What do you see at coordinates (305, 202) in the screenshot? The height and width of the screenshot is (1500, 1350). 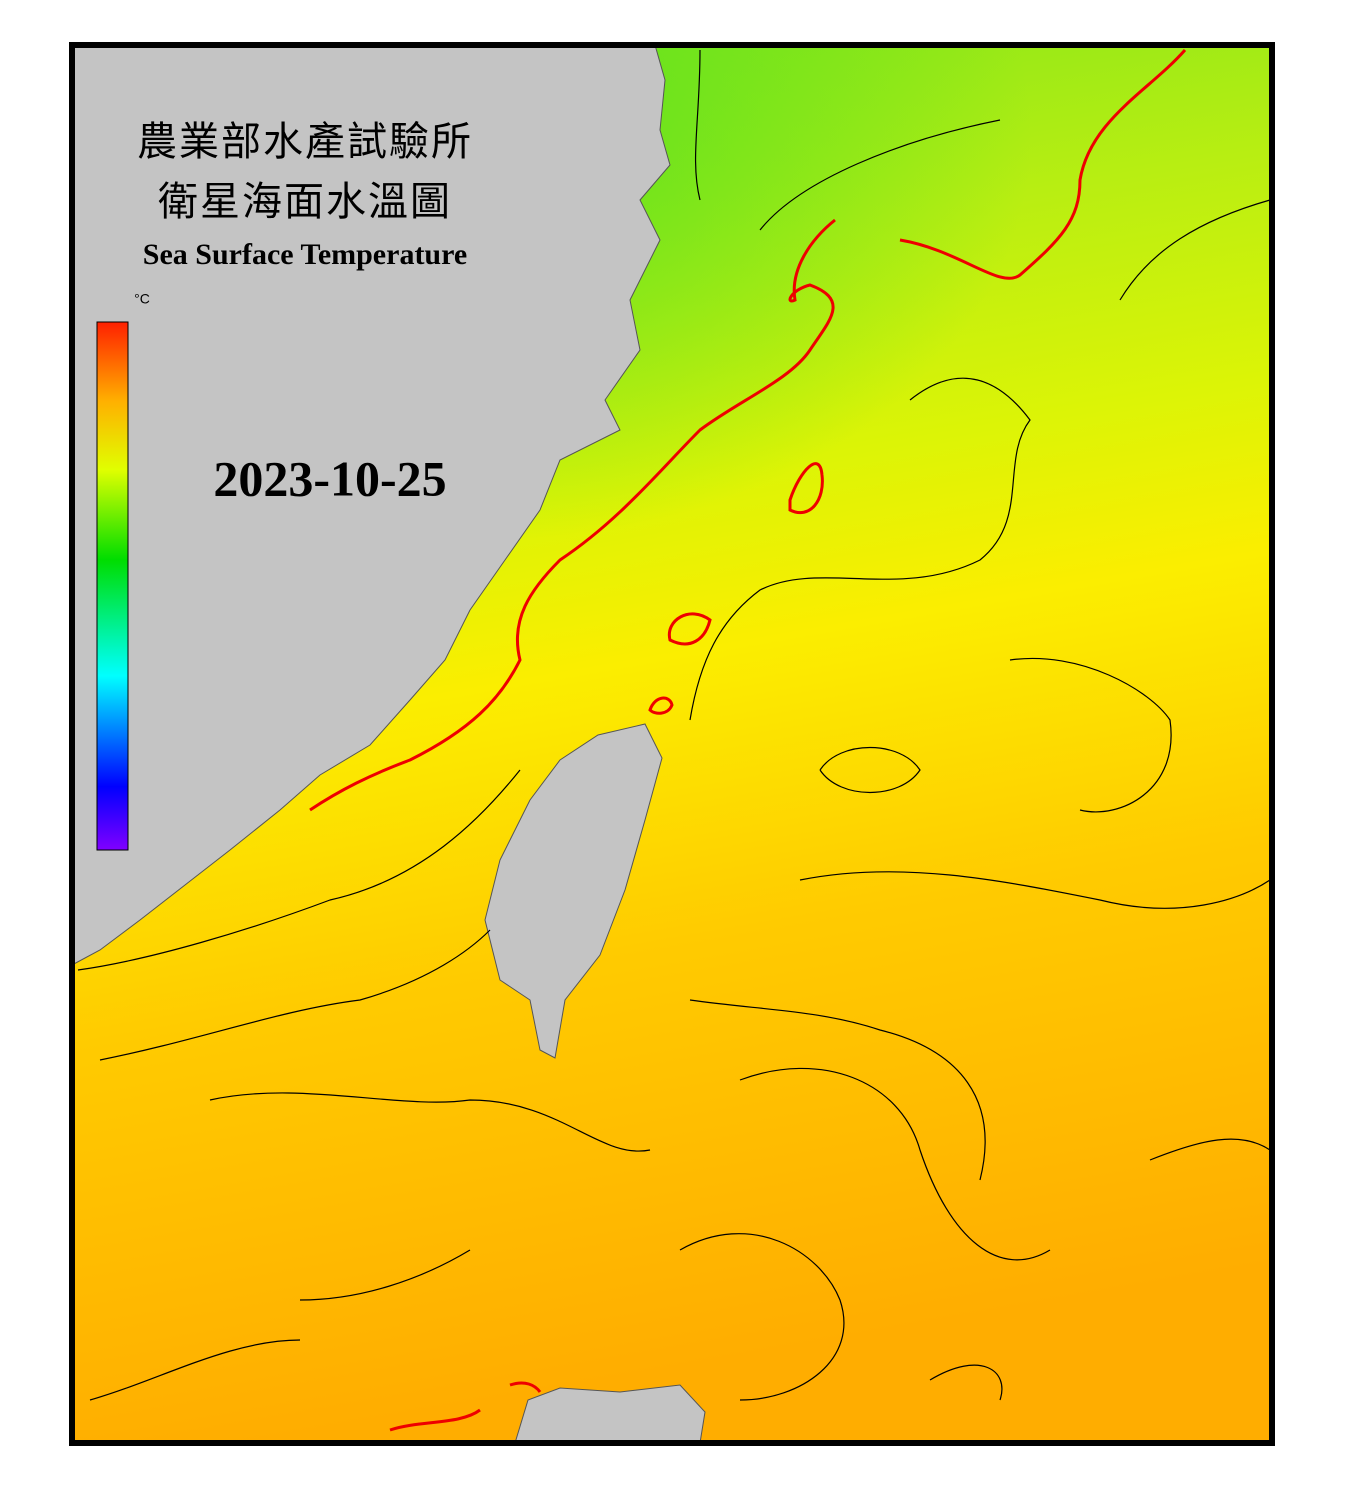 I see `title-zh: 衛星海面水溫圖` at bounding box center [305, 202].